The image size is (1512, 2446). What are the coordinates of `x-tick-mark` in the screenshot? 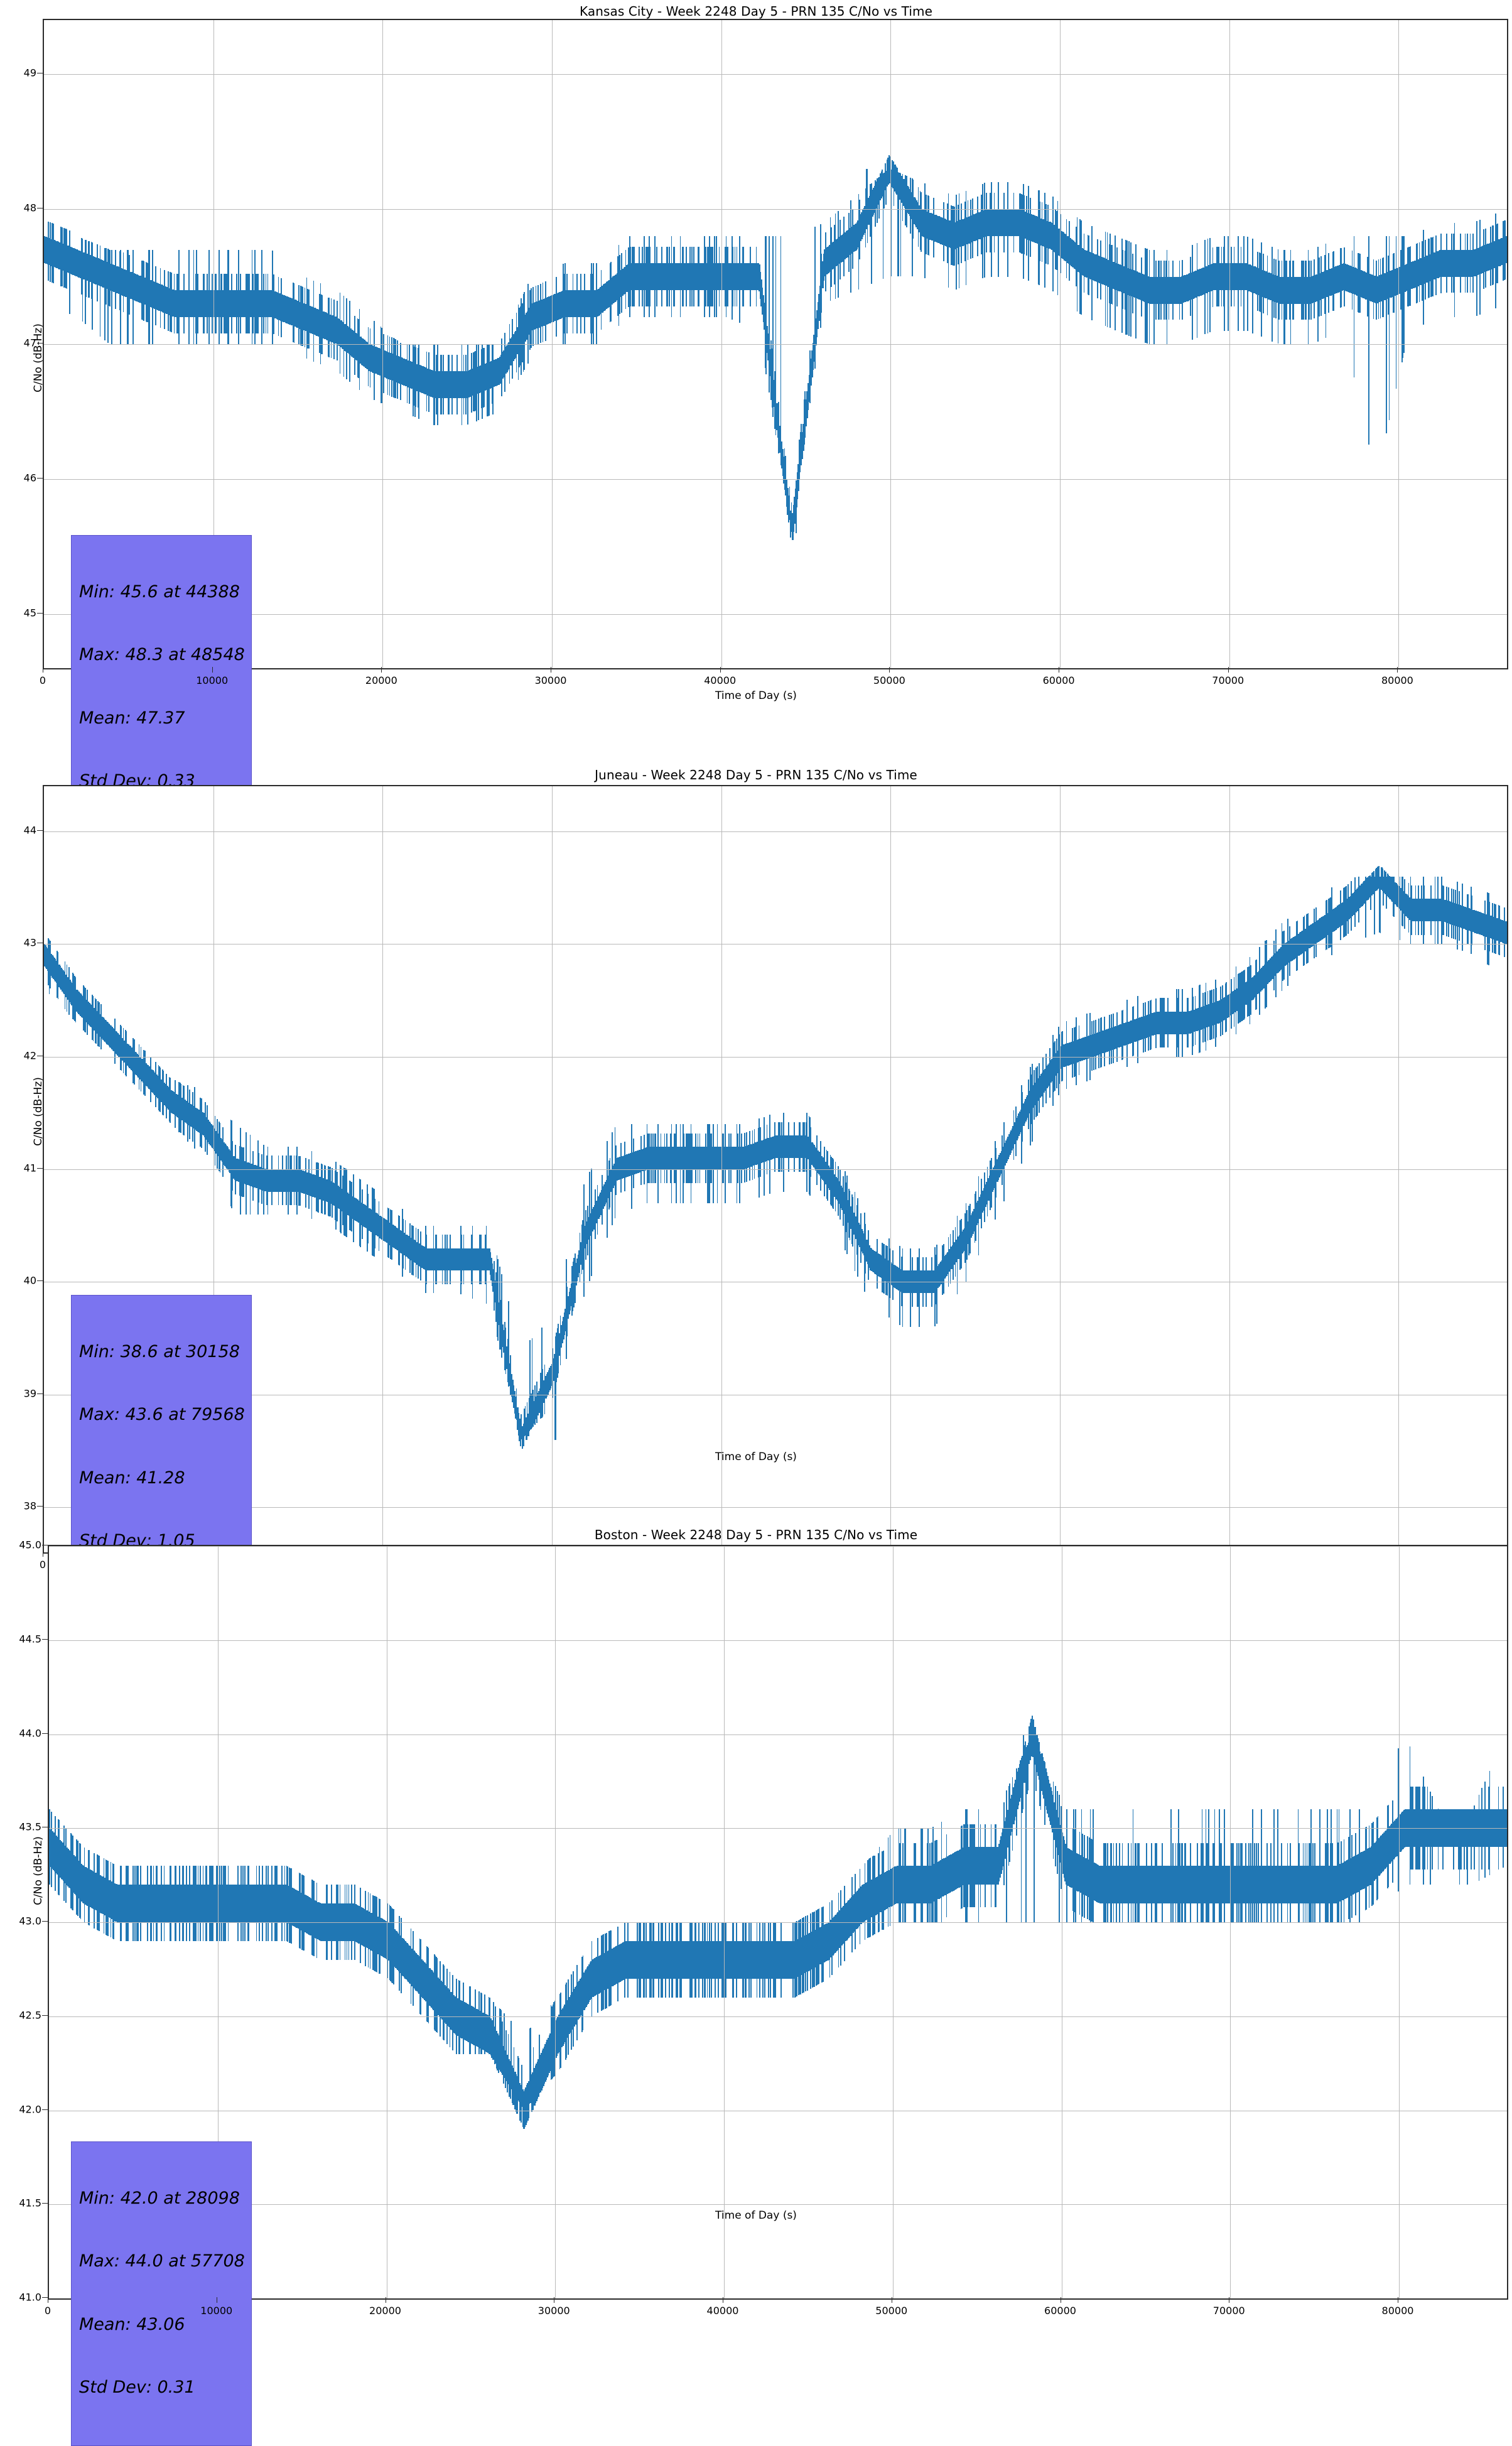 It's located at (381, 670).